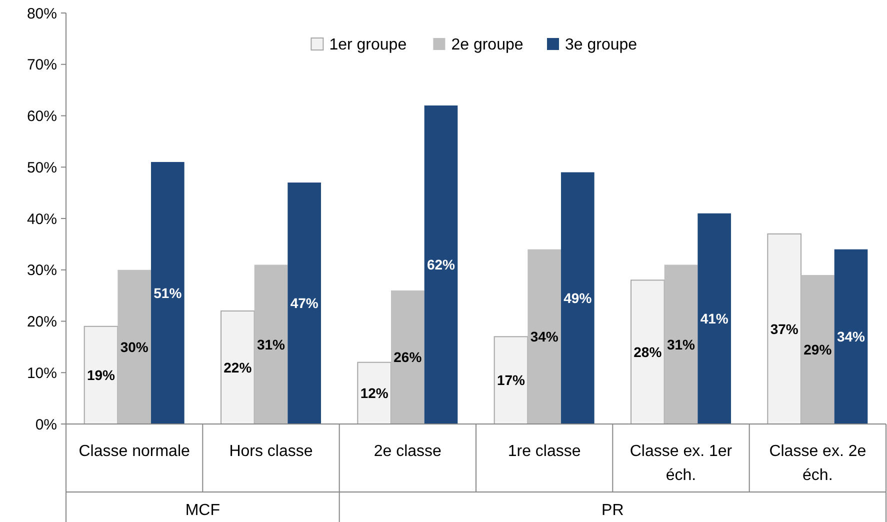 The width and height of the screenshot is (887, 522). Describe the element at coordinates (41, 167) in the screenshot. I see `y-tick-label: 50%` at that location.